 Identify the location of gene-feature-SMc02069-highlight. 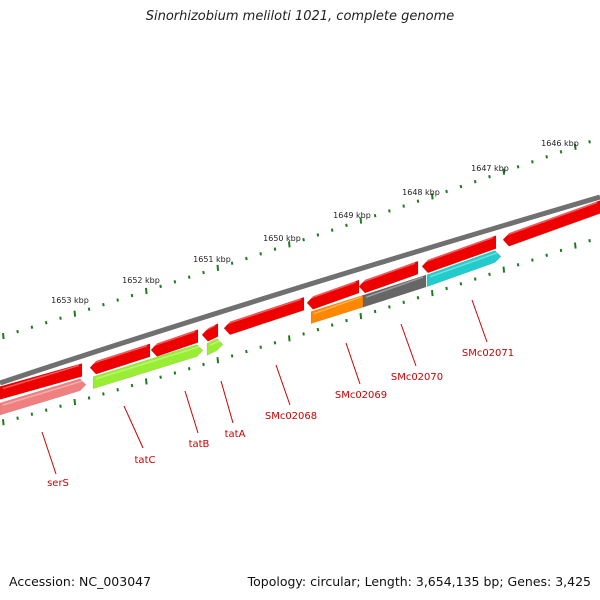
(337, 305).